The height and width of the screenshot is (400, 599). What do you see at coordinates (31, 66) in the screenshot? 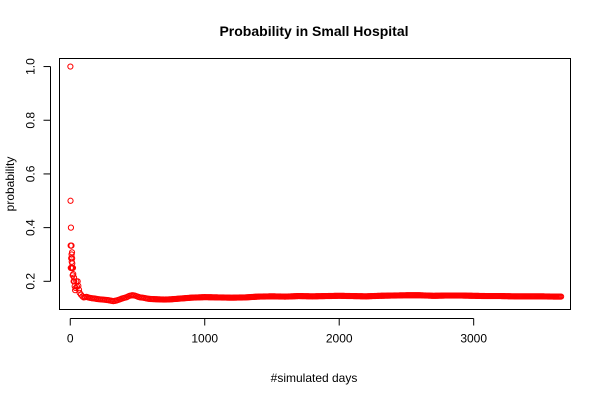
I see `y-tick-label: 1.0` at bounding box center [31, 66].